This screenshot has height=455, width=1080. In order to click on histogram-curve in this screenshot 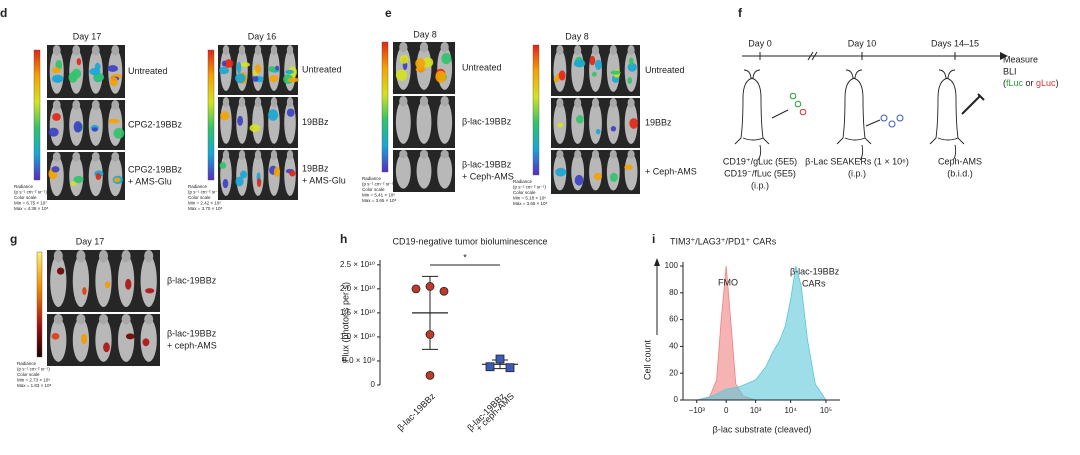, I will do `click(761, 333)`.